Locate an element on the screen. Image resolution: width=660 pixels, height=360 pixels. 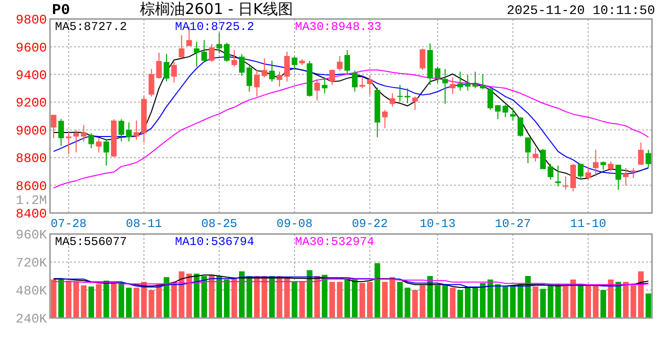
text: MA10:536794 is located at coordinates (214, 242).